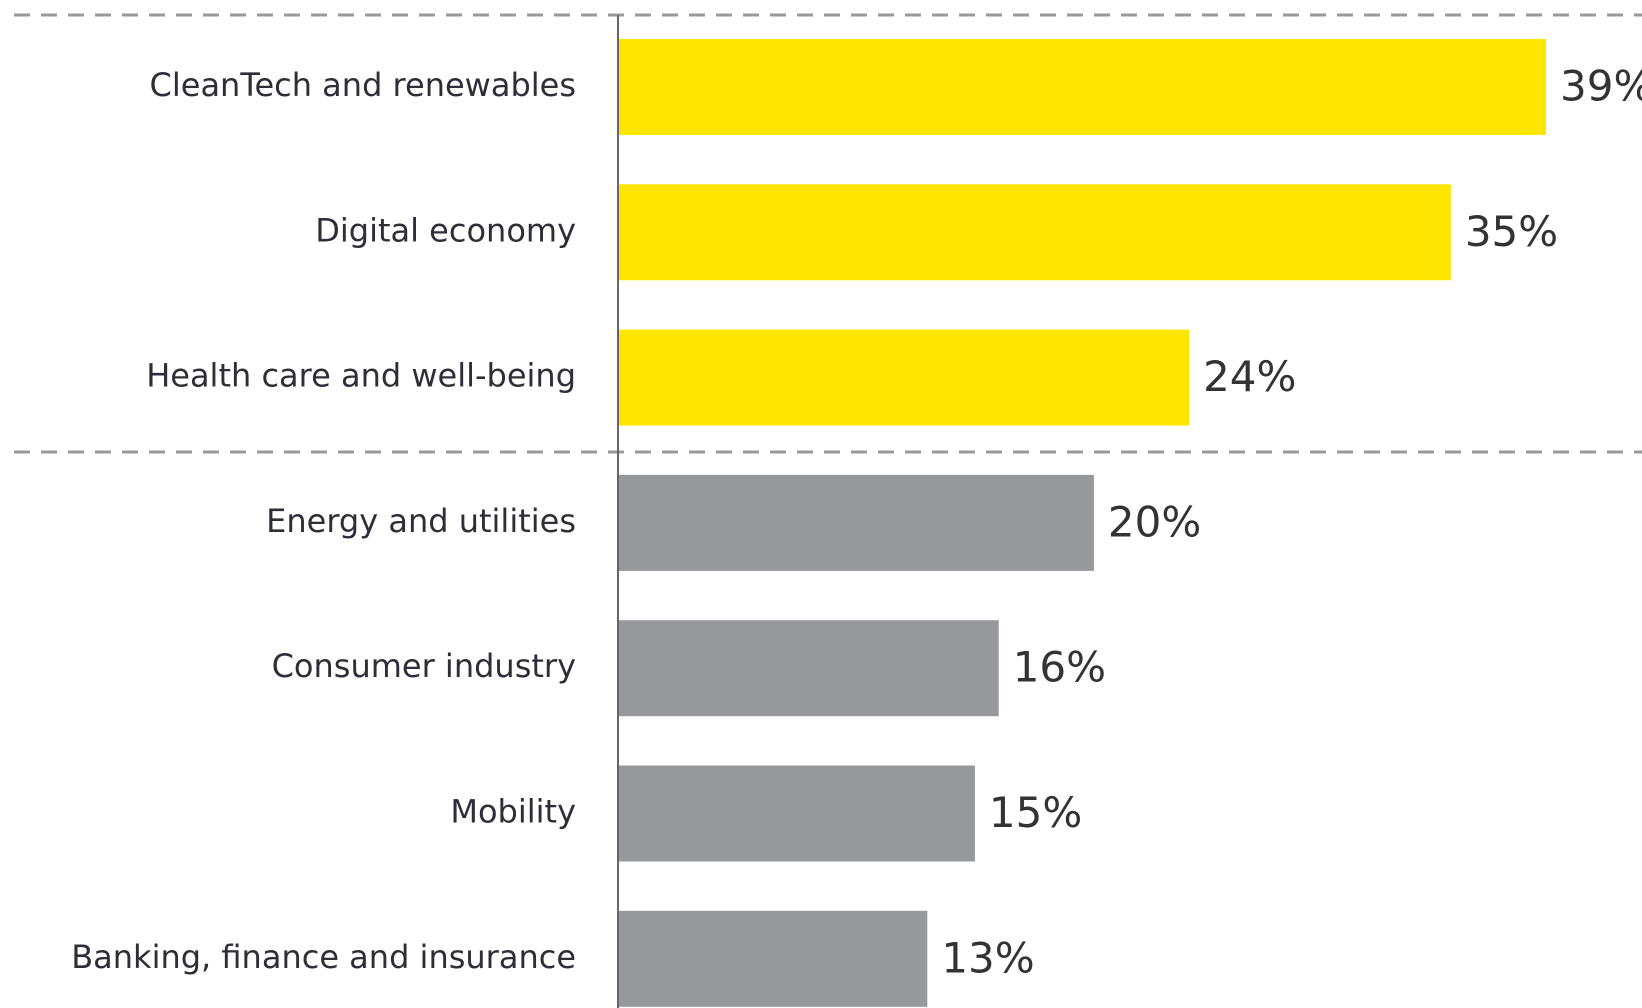 This screenshot has width=1642, height=1008. Describe the element at coordinates (513, 812) in the screenshot. I see `category-label: Mobility` at that location.